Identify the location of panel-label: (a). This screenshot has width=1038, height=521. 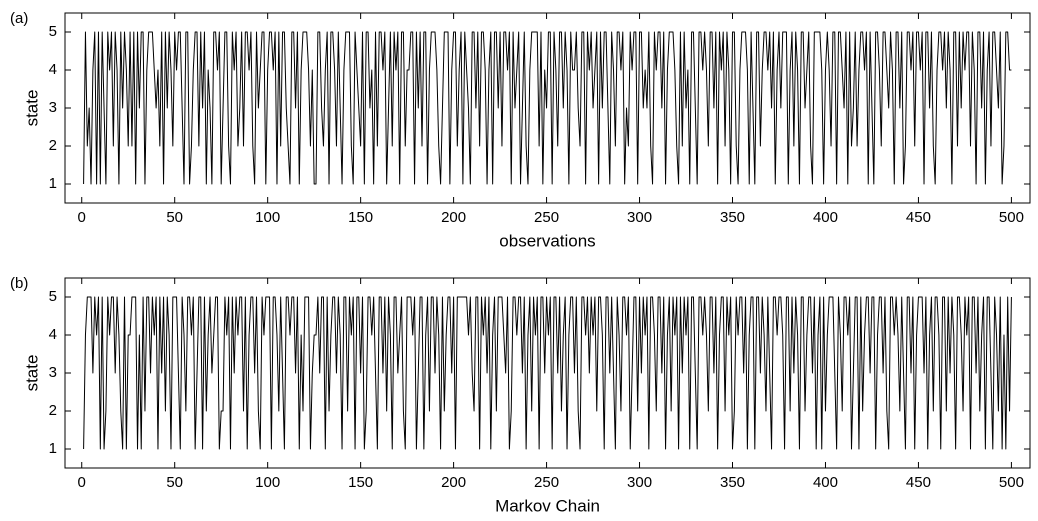
(19, 18).